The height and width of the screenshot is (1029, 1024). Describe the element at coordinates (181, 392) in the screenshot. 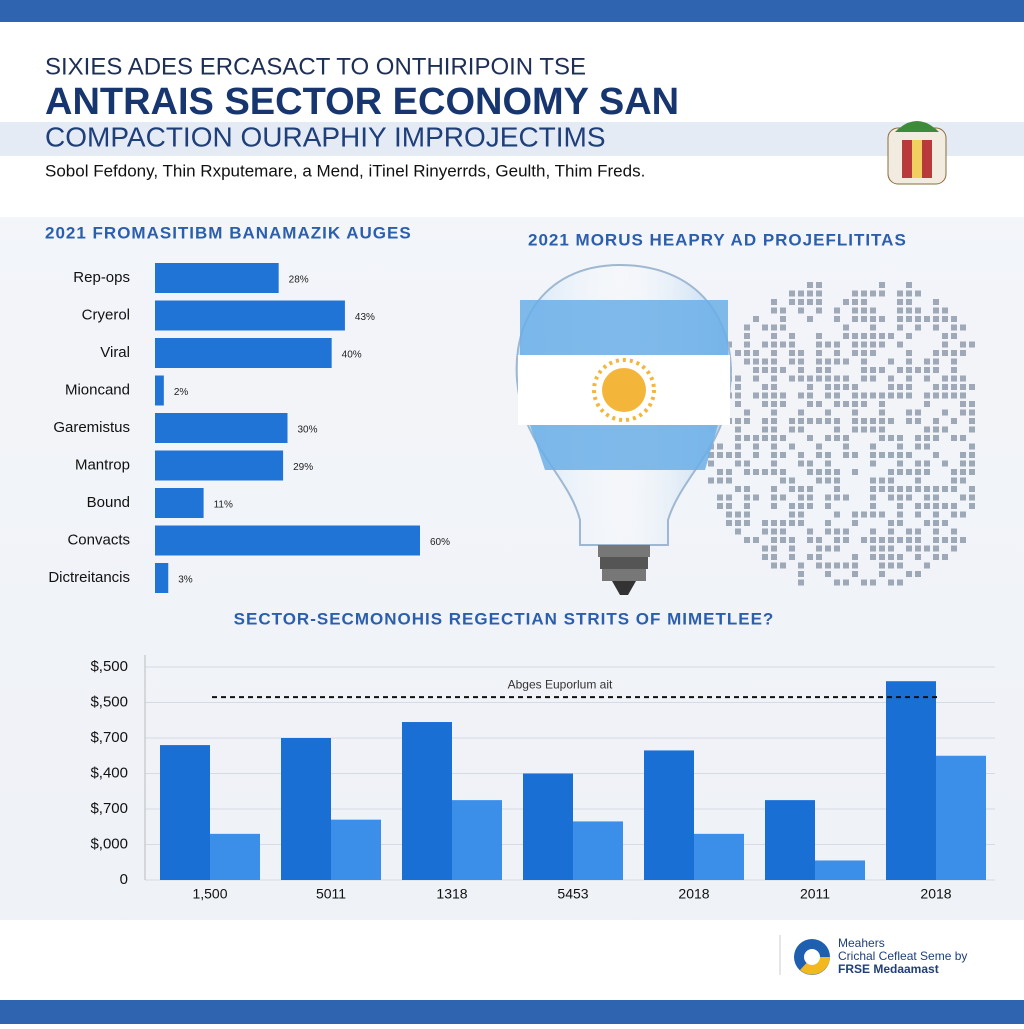

I see `value-label: 2%` at that location.